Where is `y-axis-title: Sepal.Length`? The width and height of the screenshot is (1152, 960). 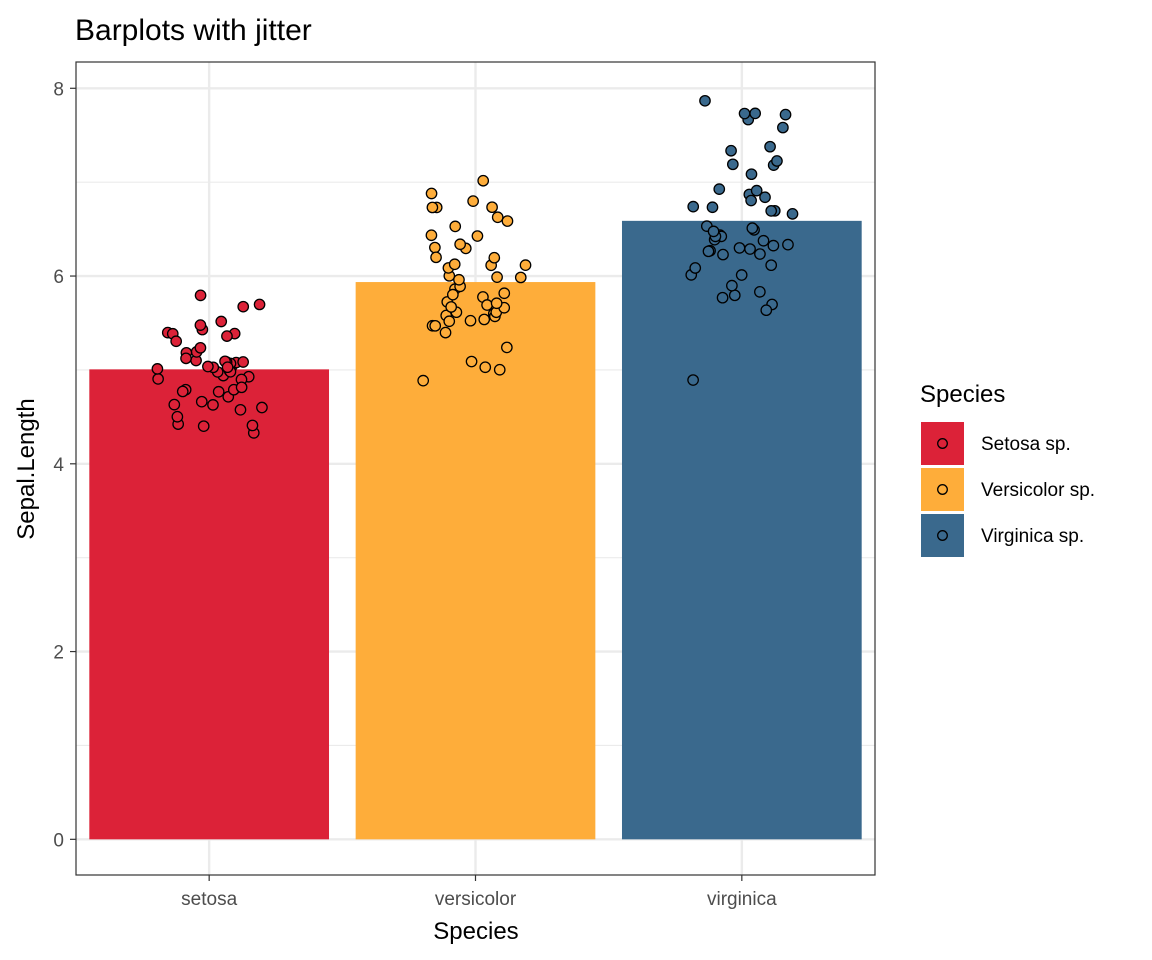 y-axis-title: Sepal.Length is located at coordinates (26, 468).